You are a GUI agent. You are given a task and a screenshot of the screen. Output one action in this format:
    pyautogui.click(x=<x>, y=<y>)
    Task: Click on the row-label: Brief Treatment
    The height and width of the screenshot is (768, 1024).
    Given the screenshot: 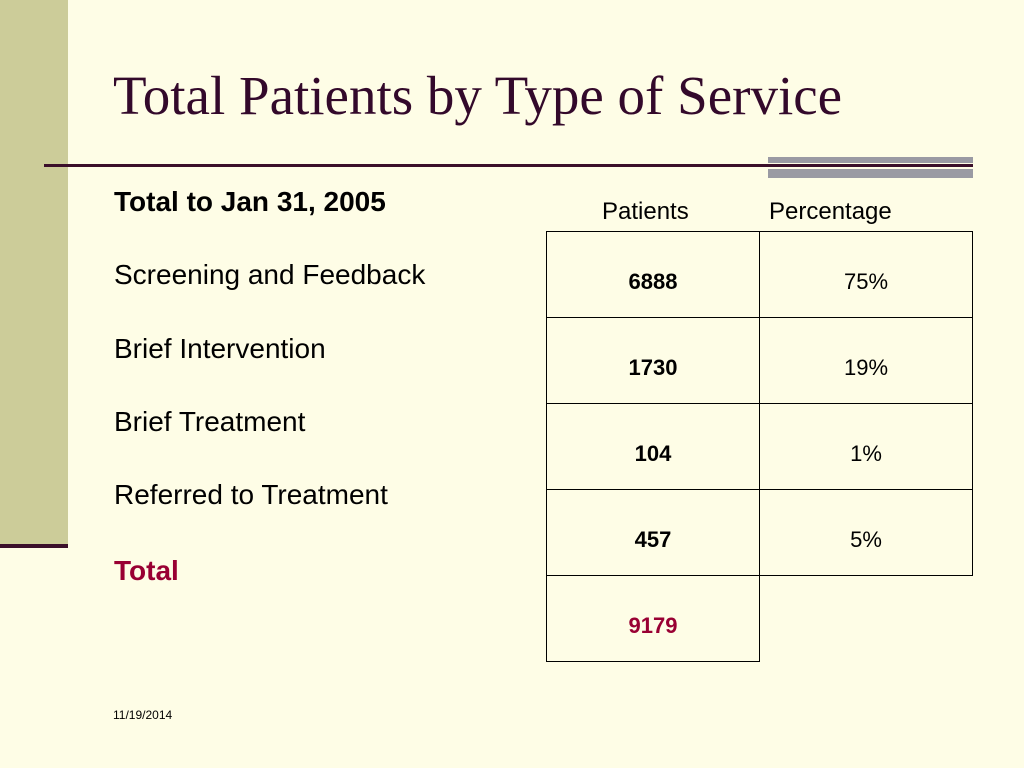 What is the action you would take?
    pyautogui.click(x=210, y=421)
    